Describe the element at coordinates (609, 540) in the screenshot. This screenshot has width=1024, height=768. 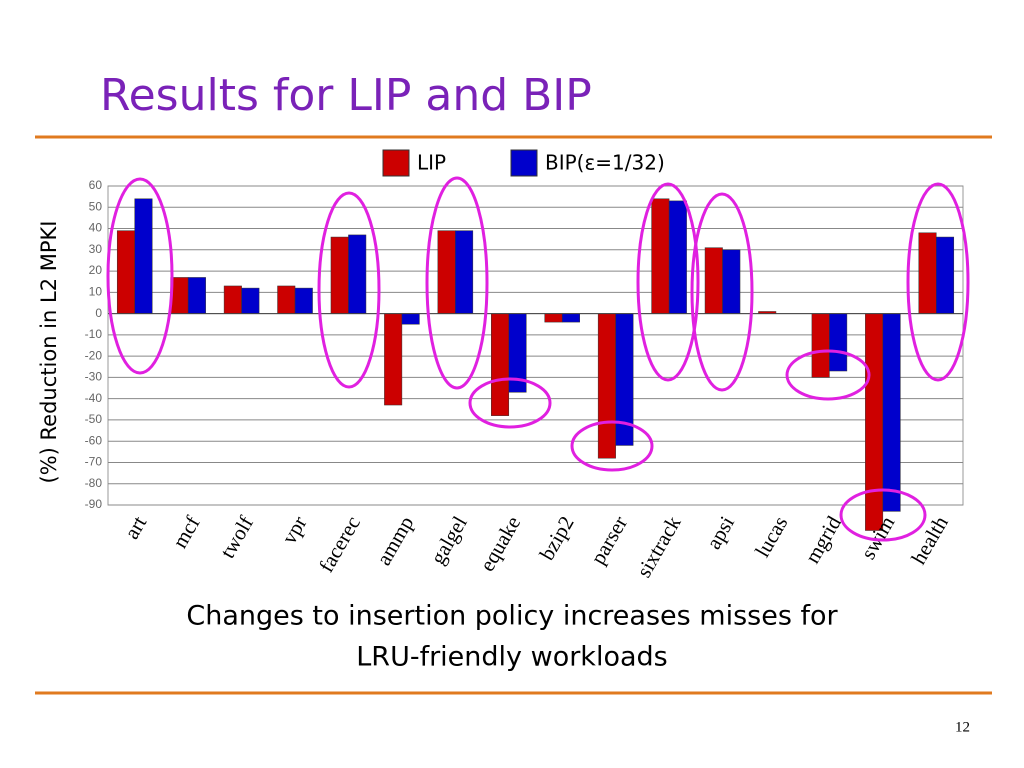
I see `x-tick-label: parser` at that location.